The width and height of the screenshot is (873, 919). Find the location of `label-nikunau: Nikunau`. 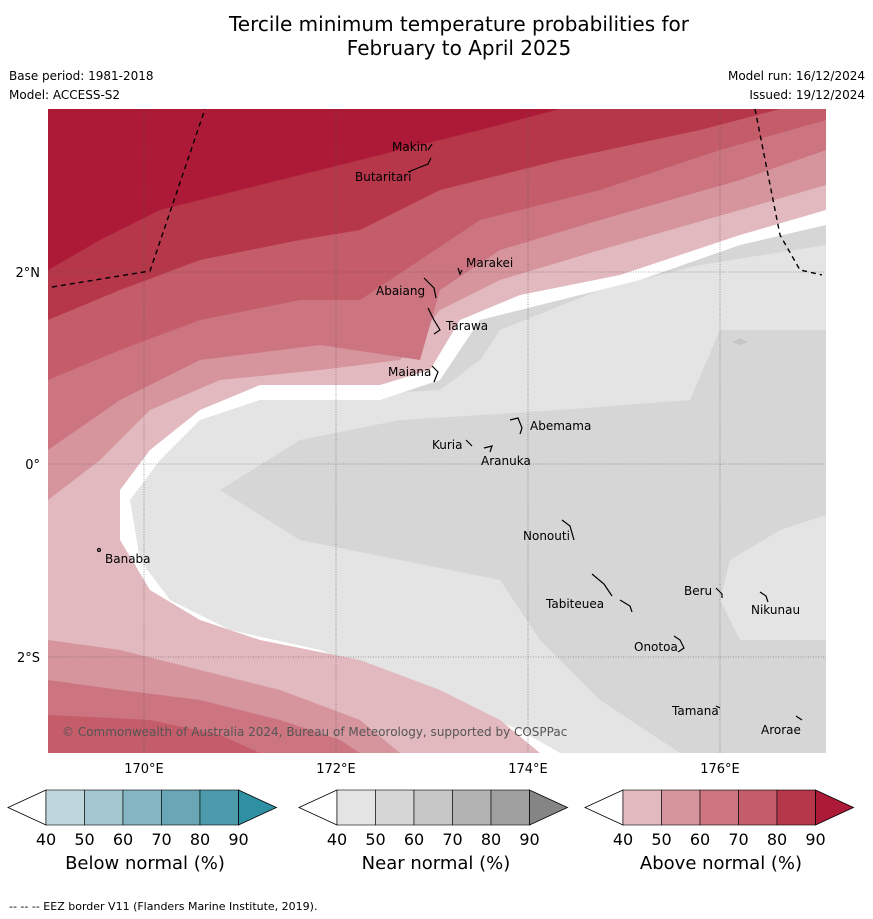

label-nikunau: Nikunau is located at coordinates (775, 610).